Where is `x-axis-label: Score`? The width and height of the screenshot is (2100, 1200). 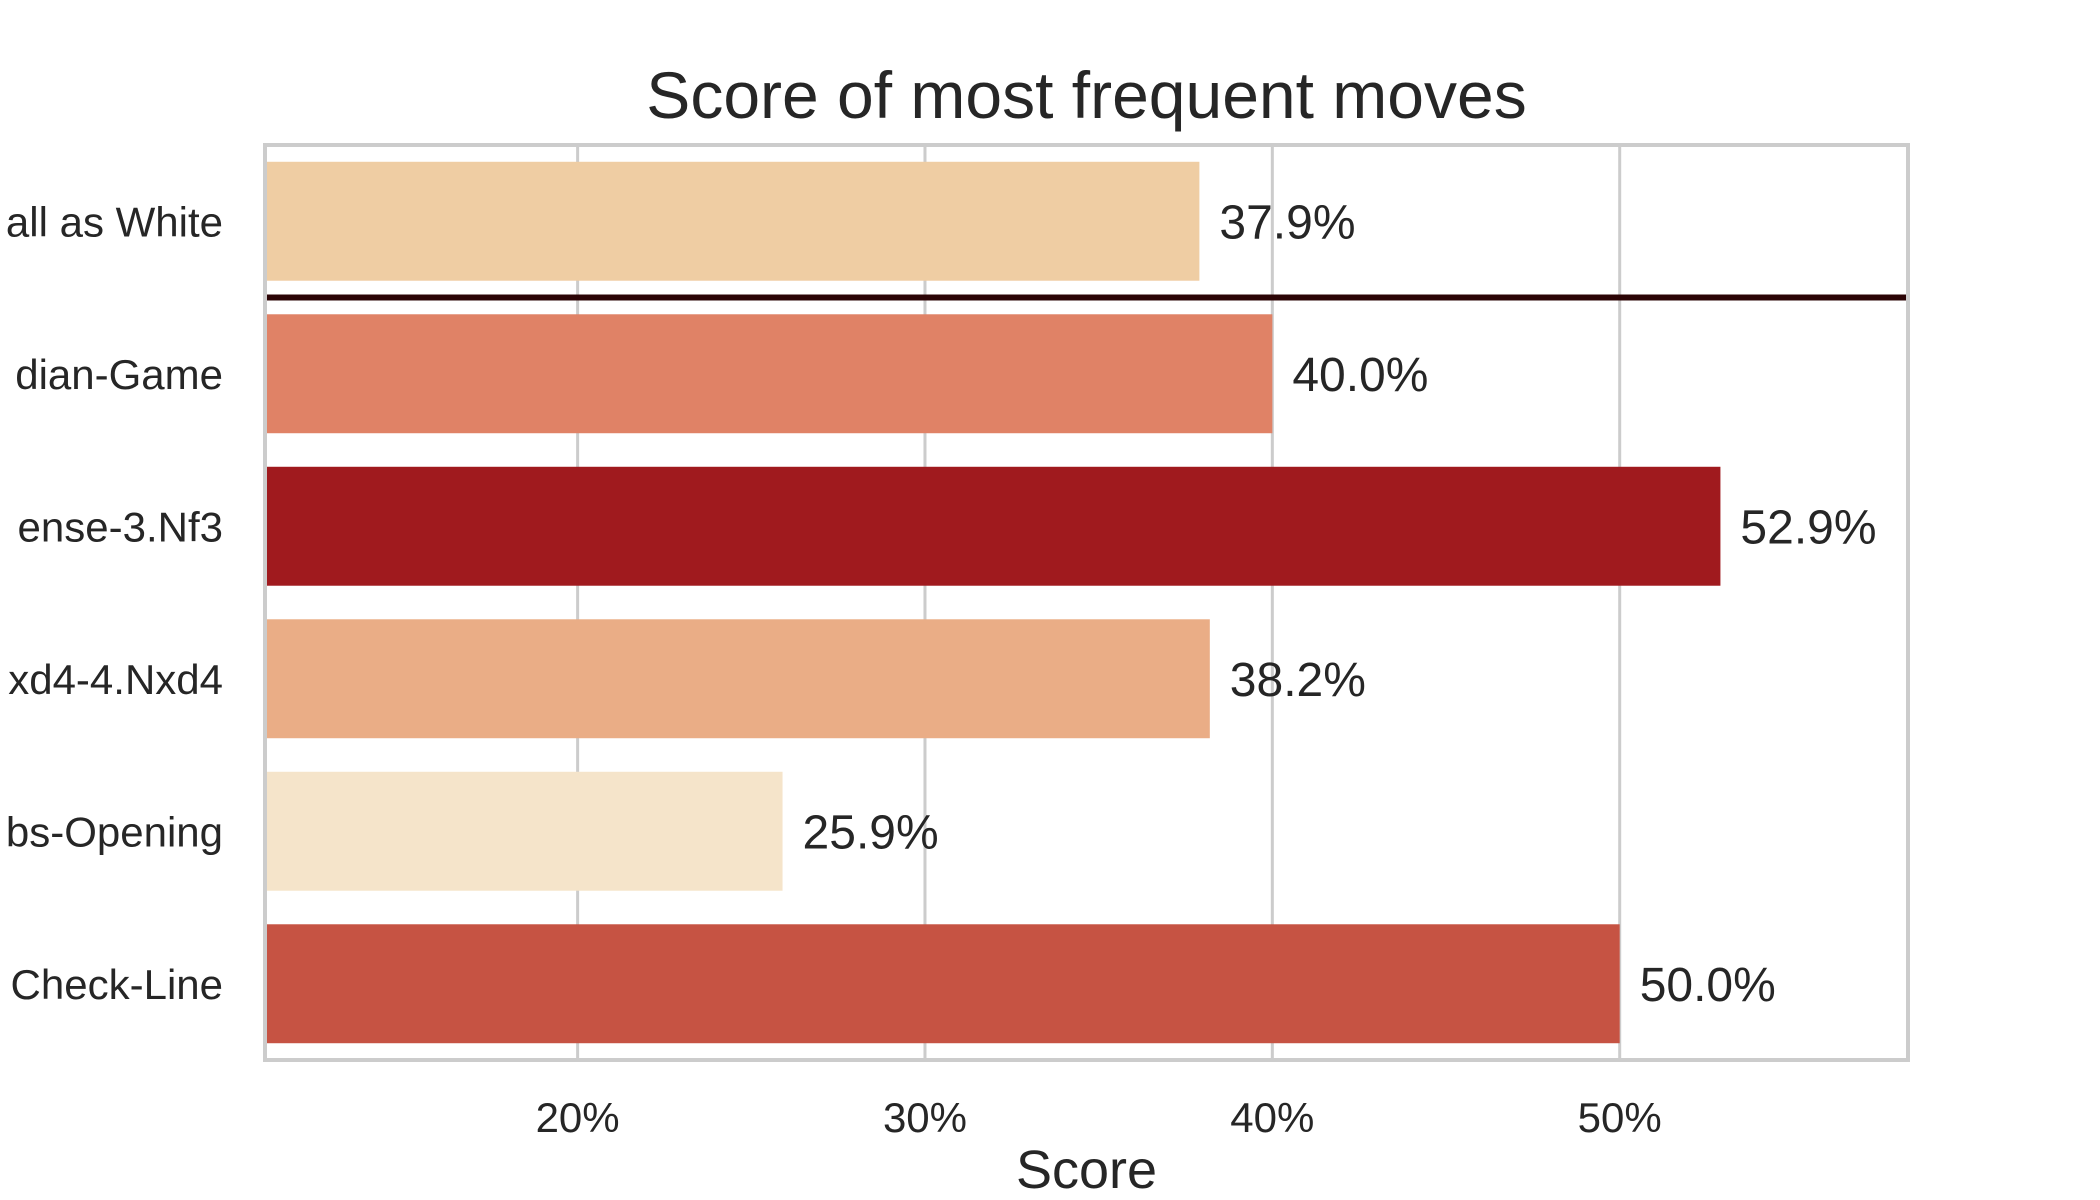 x-axis-label: Score is located at coordinates (1086, 1170).